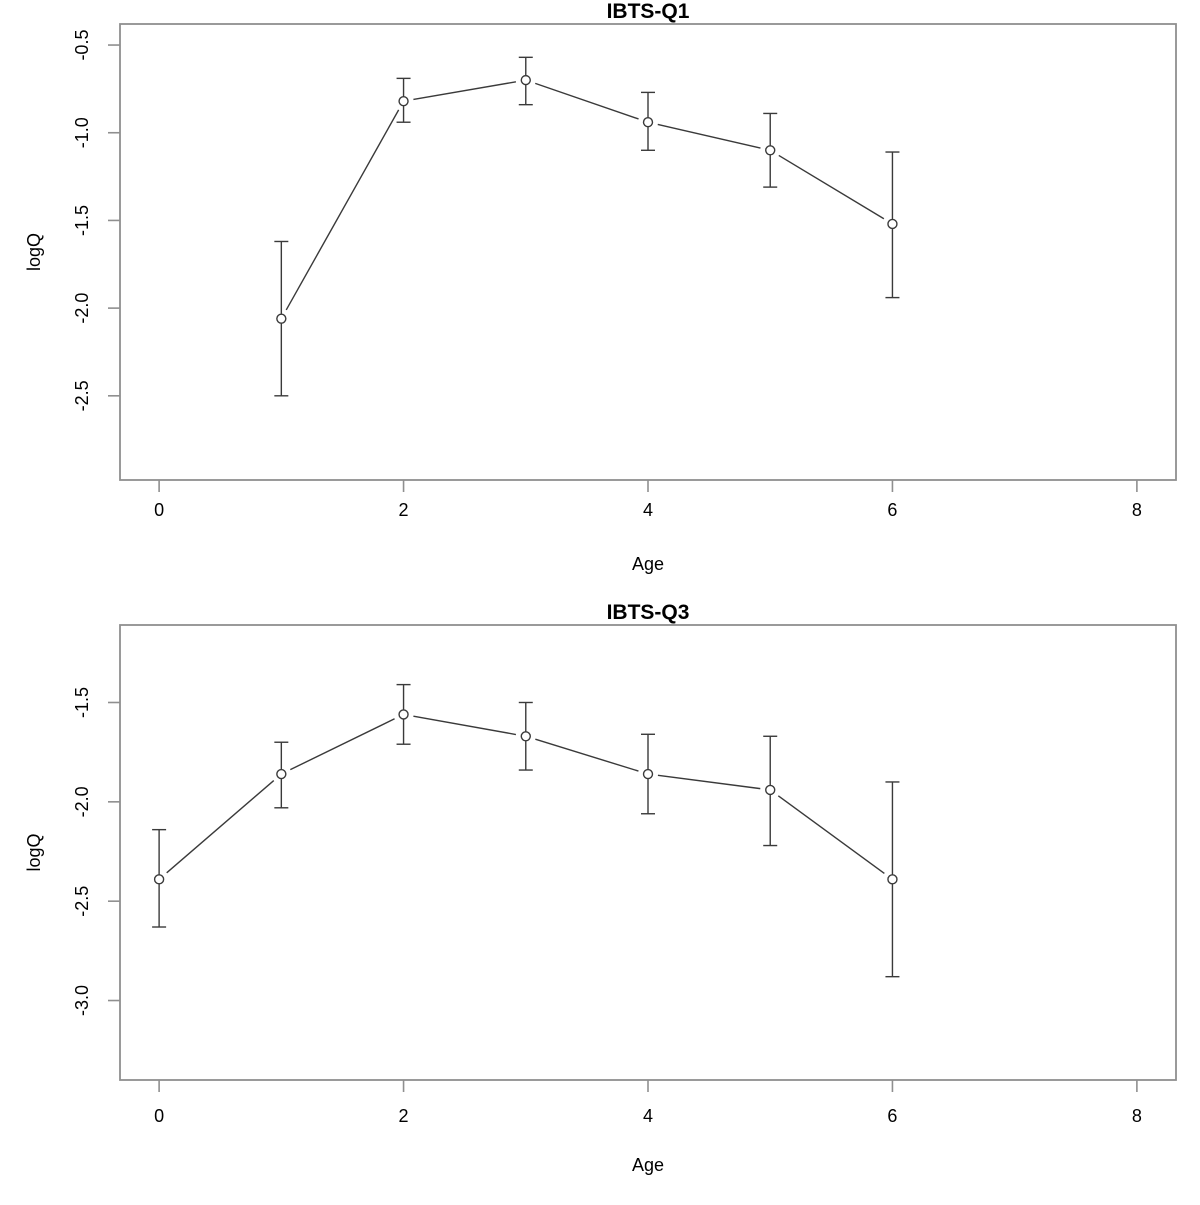 The image size is (1200, 1205). Describe the element at coordinates (648, 11) in the screenshot. I see `panel-title: IBTS-Q1` at that location.